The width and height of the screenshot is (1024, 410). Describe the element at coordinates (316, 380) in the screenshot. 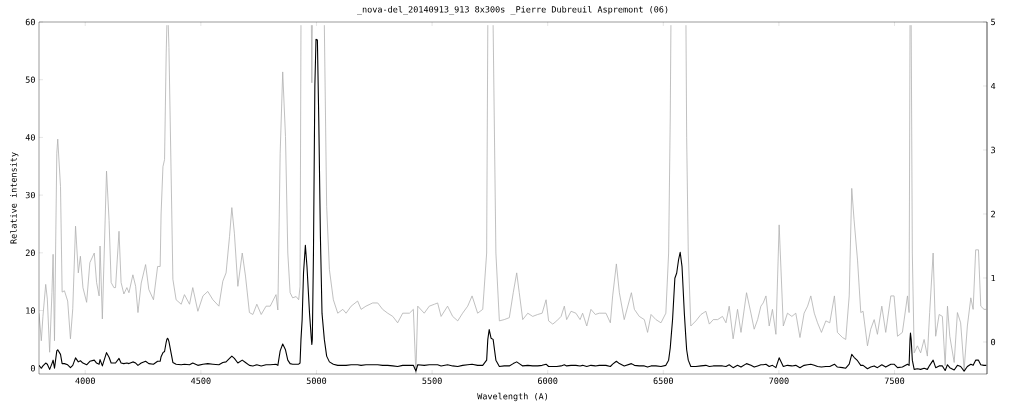

I see `x-tick-label: 5000` at that location.